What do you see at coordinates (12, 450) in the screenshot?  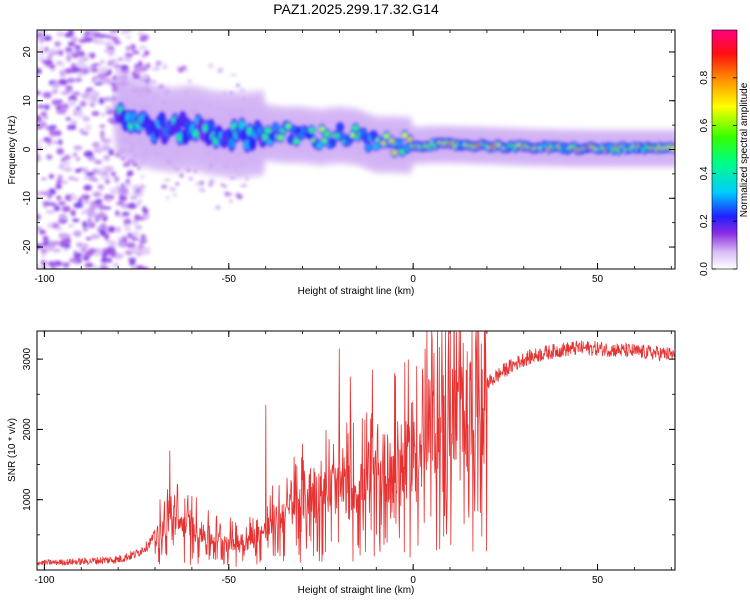 I see `snr-ylabel: SNR (10 * v/v)` at bounding box center [12, 450].